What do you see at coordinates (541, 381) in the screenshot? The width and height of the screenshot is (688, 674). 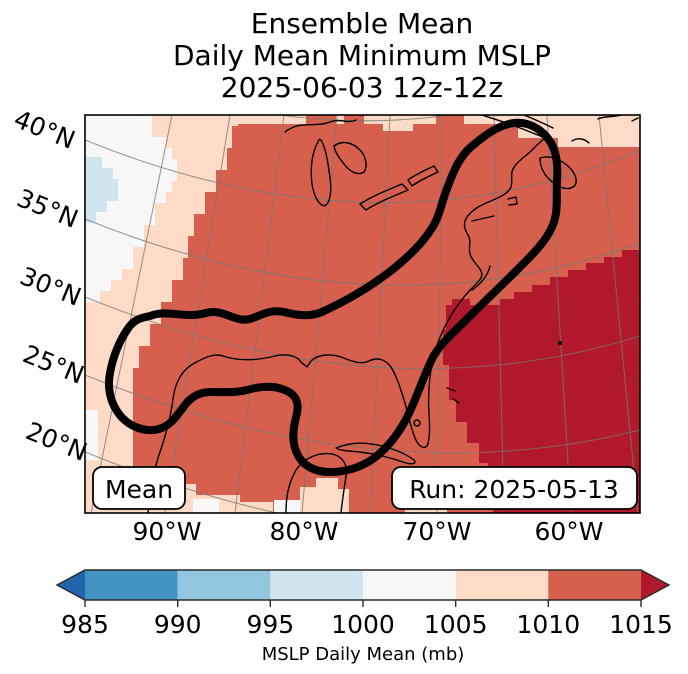 I see `field-over-1015-atlantic` at bounding box center [541, 381].